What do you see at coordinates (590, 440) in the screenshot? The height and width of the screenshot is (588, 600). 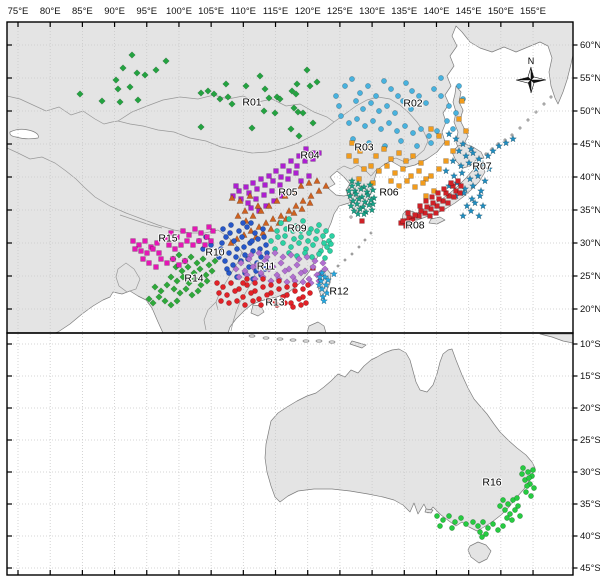 I see `axis-label-right-s-3: 25°S` at bounding box center [590, 440].